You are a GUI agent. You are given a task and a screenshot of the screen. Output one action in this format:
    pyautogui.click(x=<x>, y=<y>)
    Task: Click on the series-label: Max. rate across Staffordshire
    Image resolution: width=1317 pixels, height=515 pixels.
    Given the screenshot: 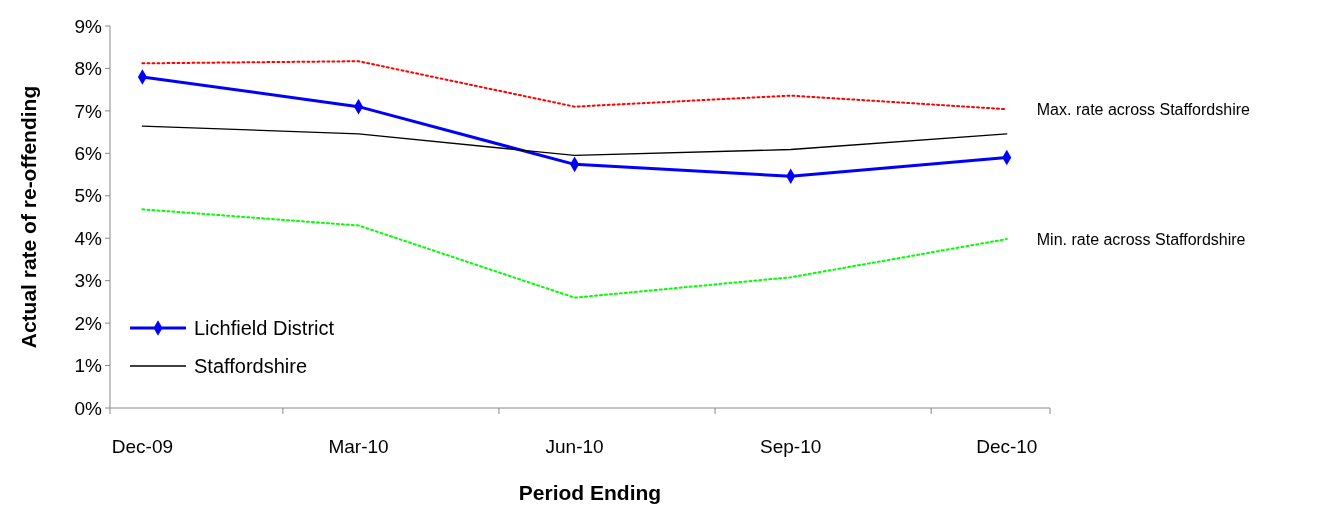 What is the action you would take?
    pyautogui.click(x=1143, y=109)
    